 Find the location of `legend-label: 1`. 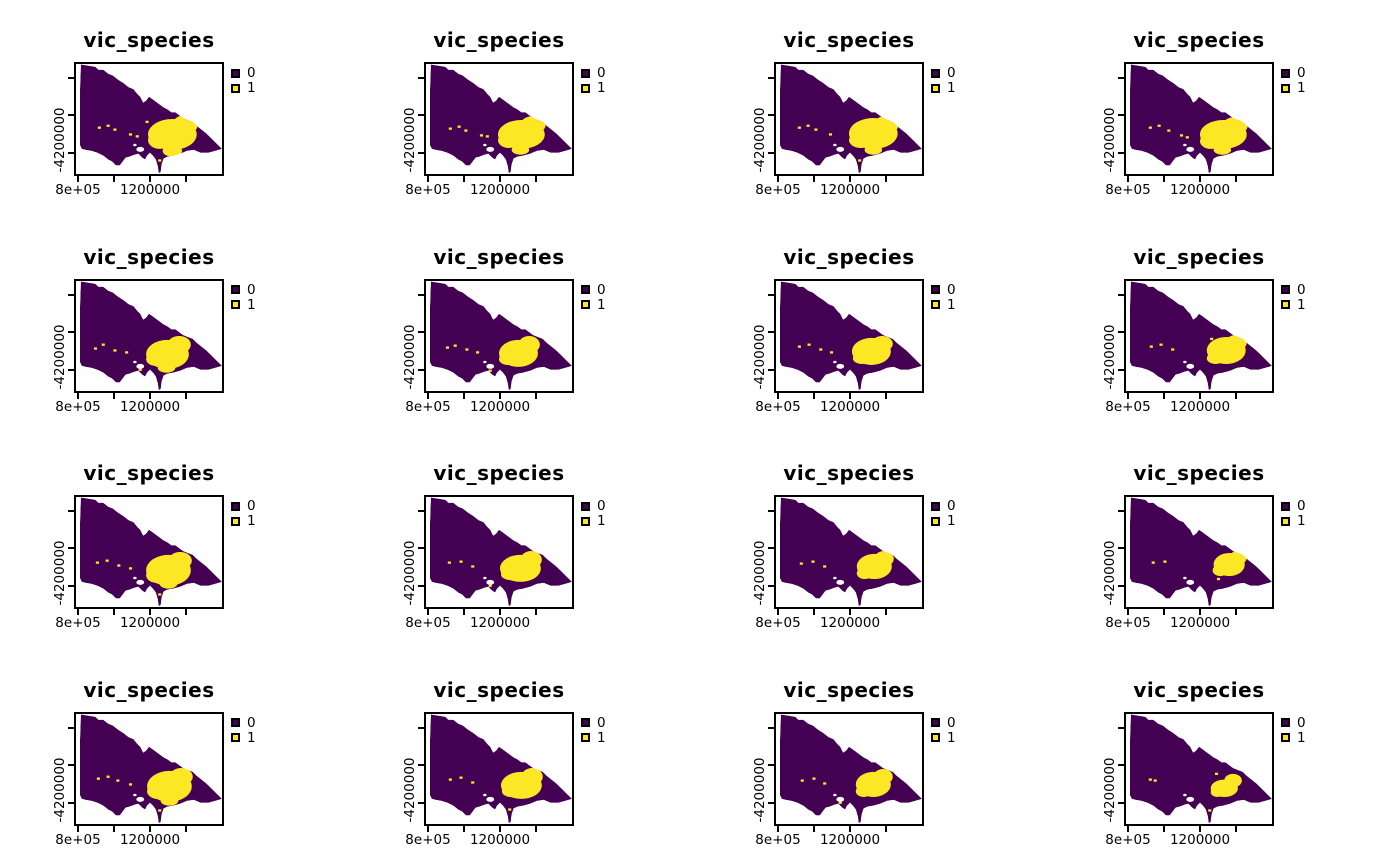

legend-label: 1 is located at coordinates (1301, 88).